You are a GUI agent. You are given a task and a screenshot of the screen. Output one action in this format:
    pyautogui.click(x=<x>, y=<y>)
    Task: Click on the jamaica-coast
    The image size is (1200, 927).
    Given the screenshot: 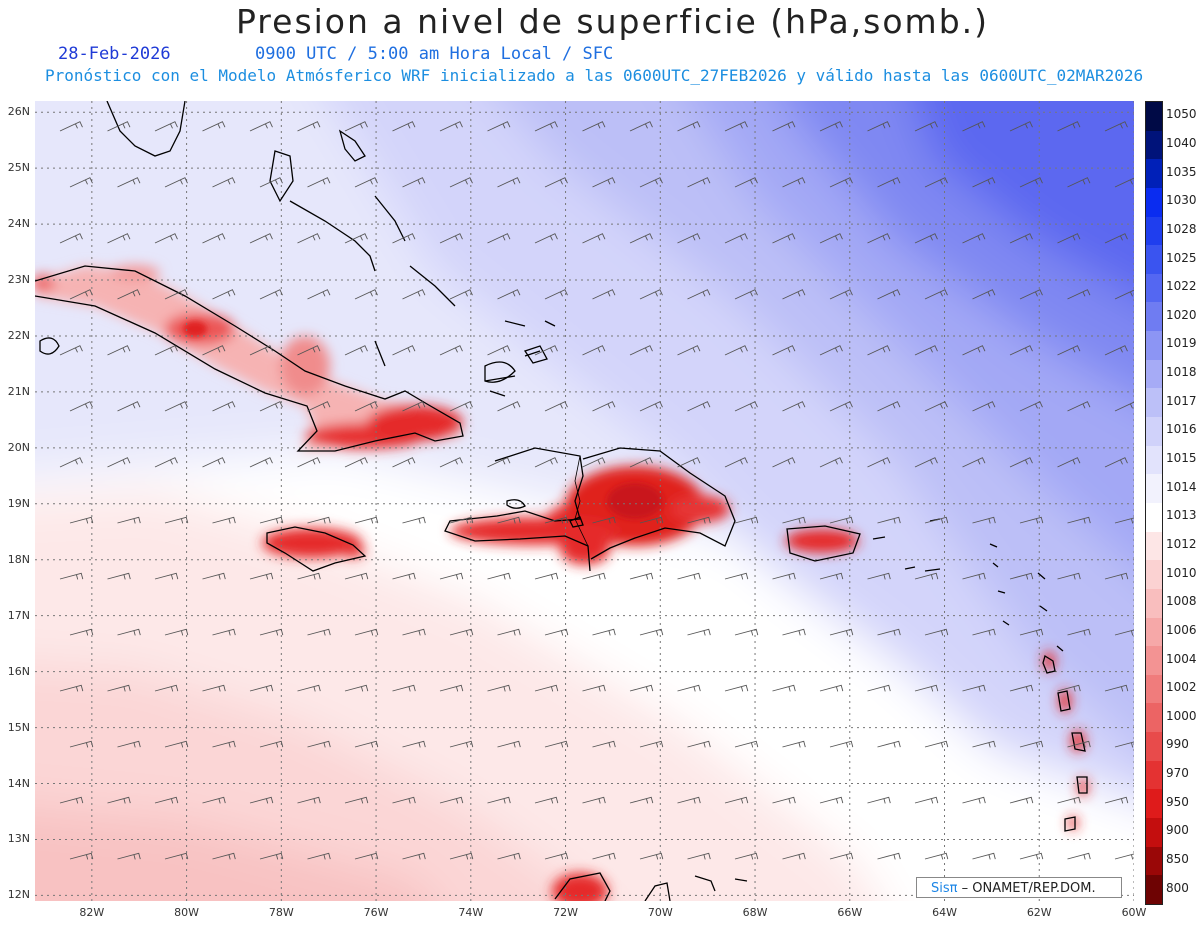 What is the action you would take?
    pyautogui.click(x=316, y=549)
    